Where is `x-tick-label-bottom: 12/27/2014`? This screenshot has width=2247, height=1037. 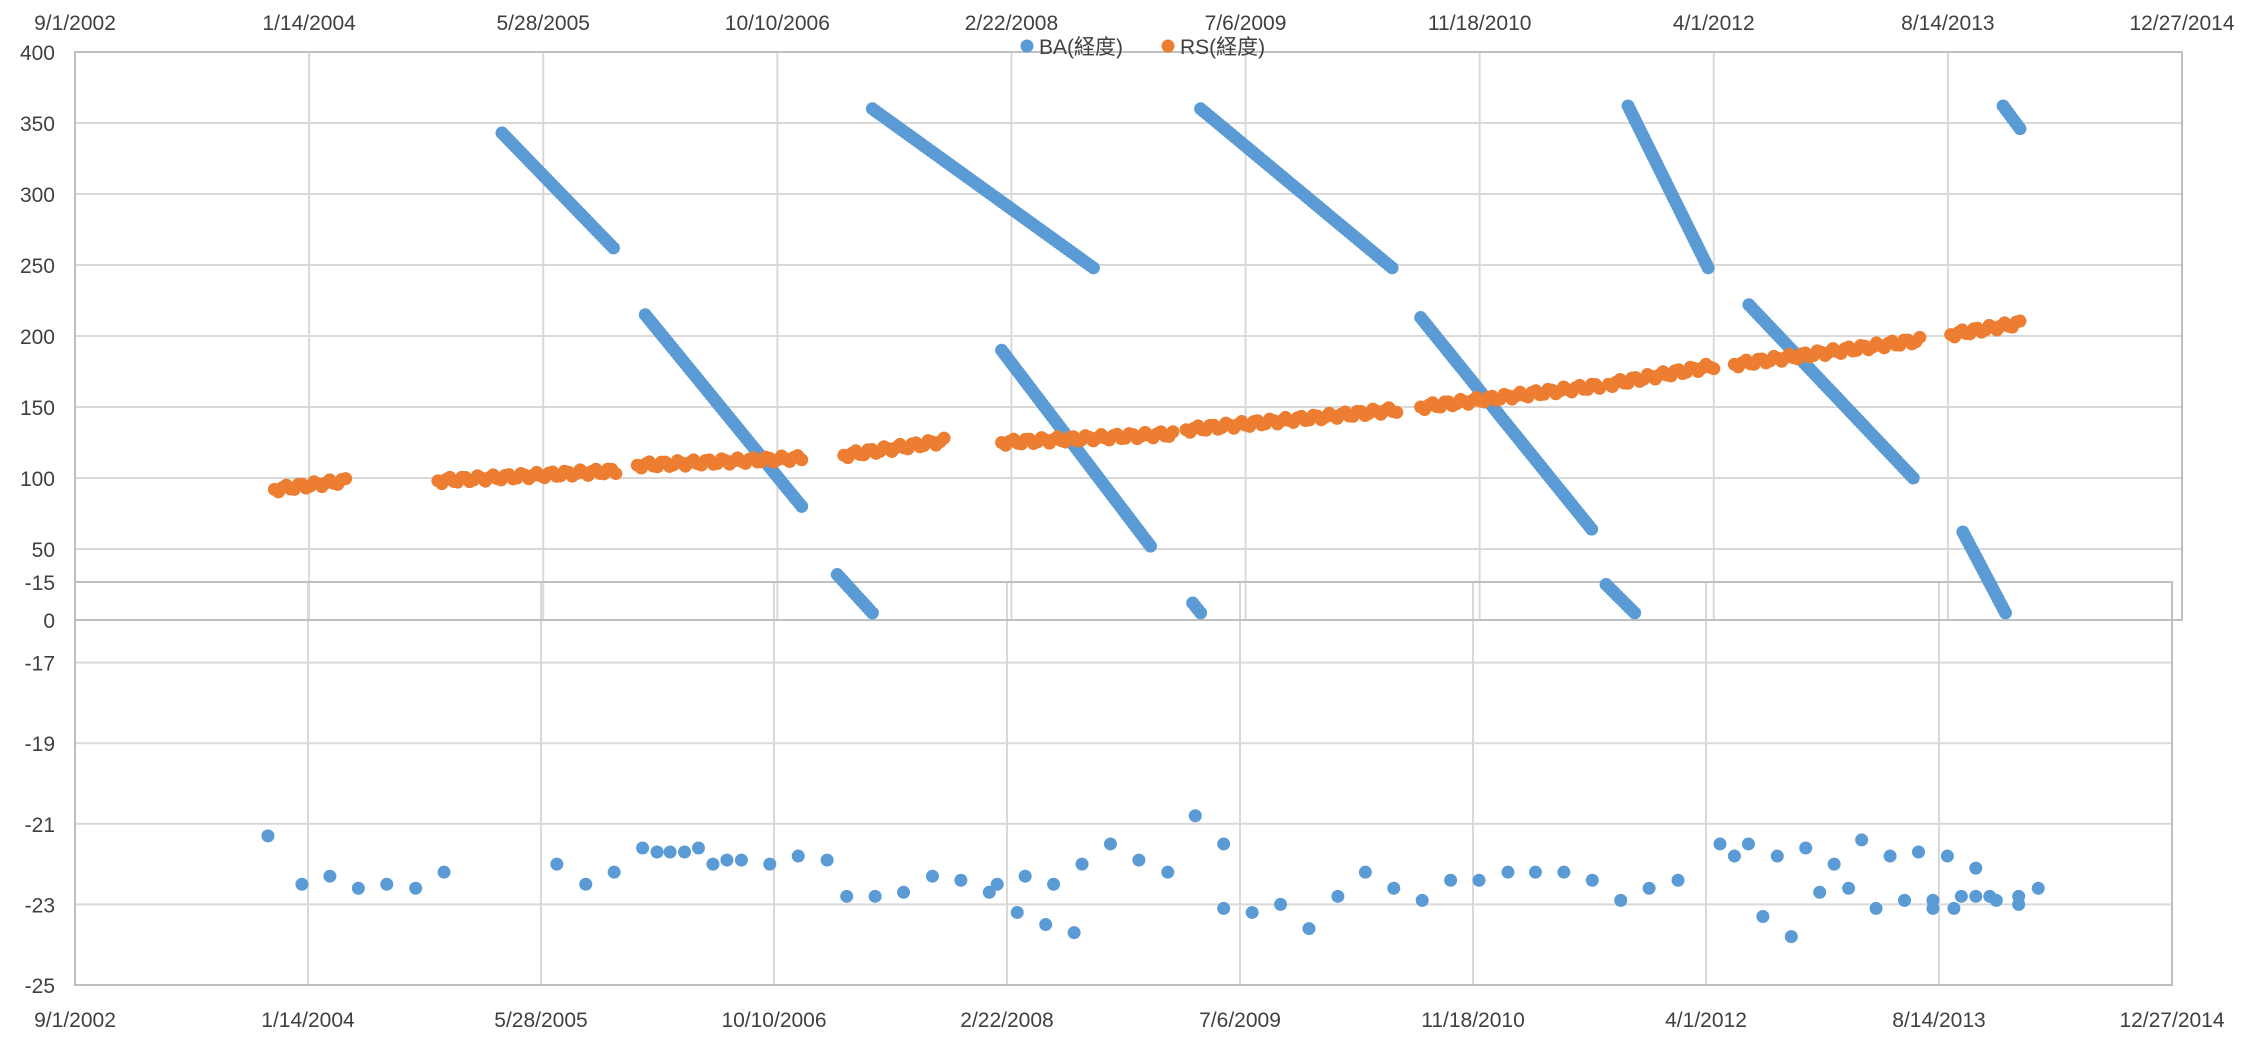
x-tick-label-bottom: 12/27/2014 is located at coordinates (2171, 1020).